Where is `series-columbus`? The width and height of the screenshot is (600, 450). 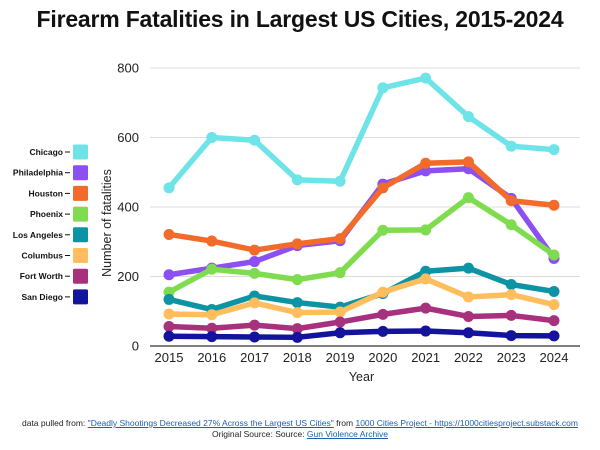 series-columbus is located at coordinates (361, 297).